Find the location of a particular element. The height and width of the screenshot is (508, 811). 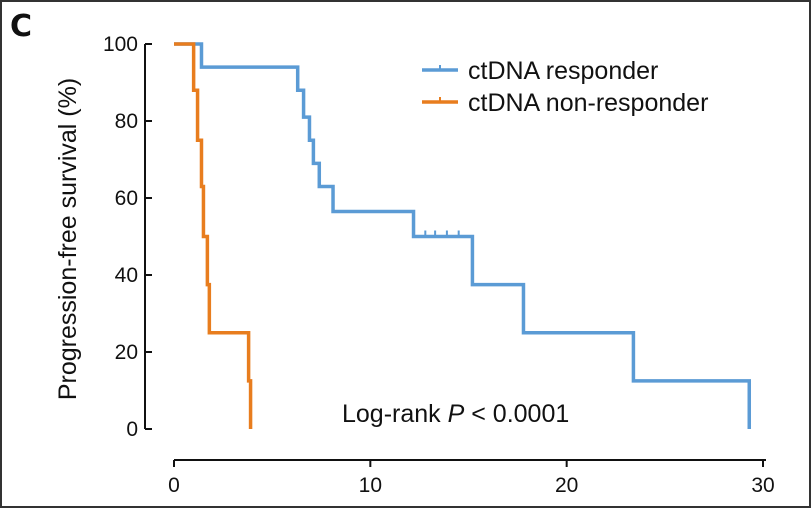

y-axis-title-group: Progression-free survival (%) is located at coordinates (68, 239).